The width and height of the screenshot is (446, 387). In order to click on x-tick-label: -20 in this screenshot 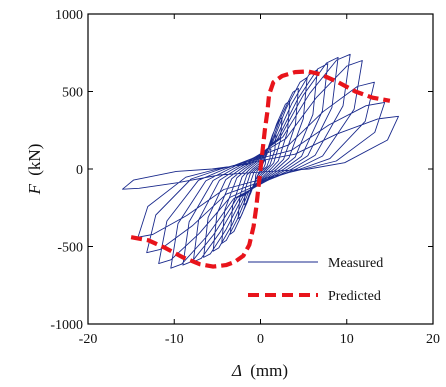, I will do `click(88, 339)`.